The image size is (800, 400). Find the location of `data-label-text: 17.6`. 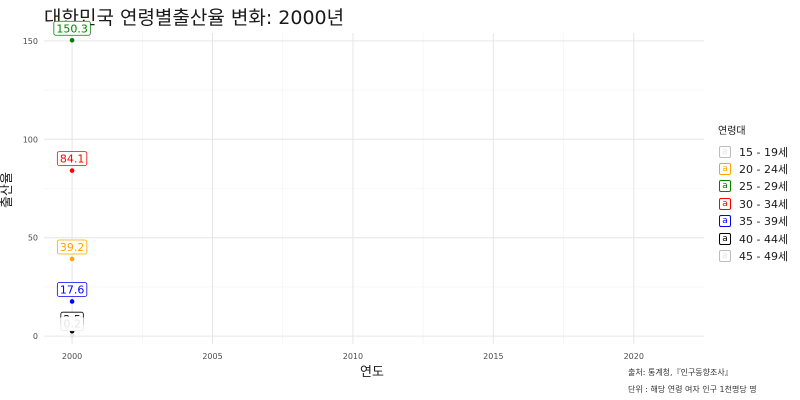

data-label-text: 17.6 is located at coordinates (72, 289).